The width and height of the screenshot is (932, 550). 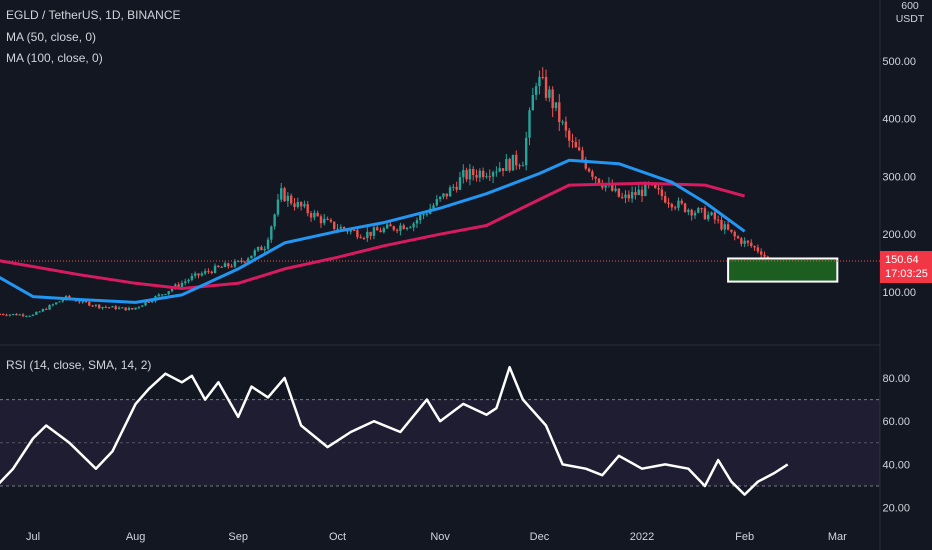 I want to click on time-tick-label: Sep, so click(x=238, y=537).